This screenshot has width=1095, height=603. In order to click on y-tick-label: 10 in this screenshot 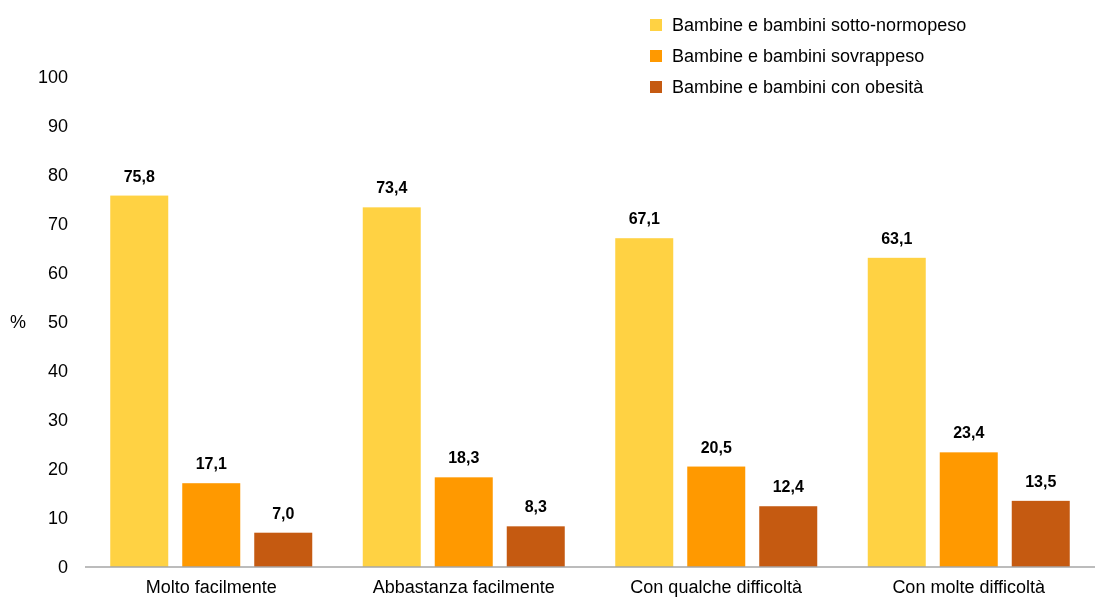, I will do `click(57, 518)`.